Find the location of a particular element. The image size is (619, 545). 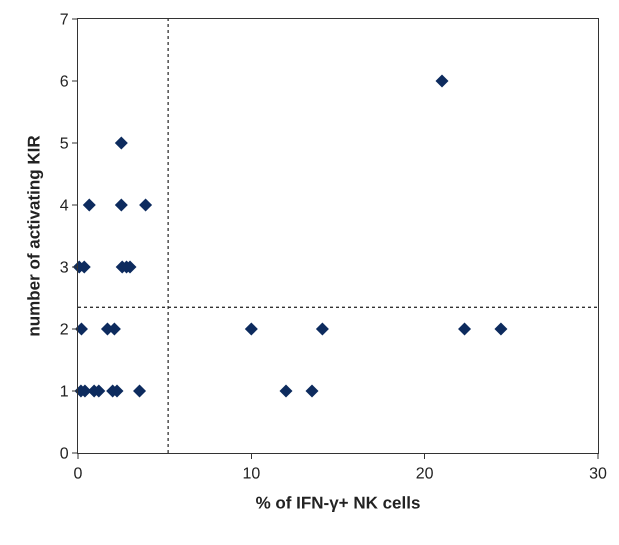

x-tick-label: 30 is located at coordinates (598, 473).